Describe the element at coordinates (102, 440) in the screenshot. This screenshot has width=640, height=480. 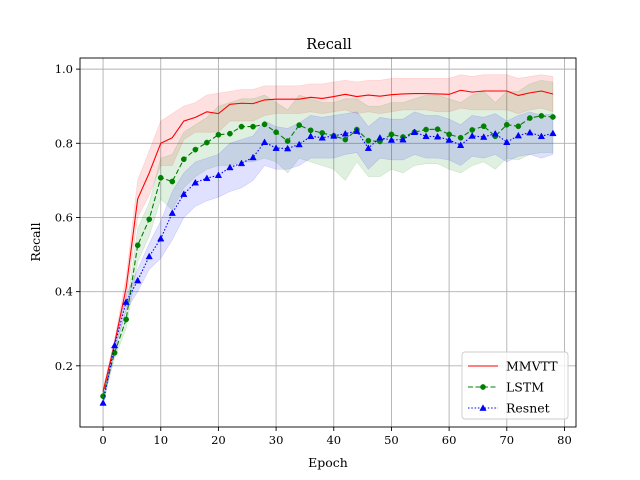
I see `x-tick-label: 0` at that location.